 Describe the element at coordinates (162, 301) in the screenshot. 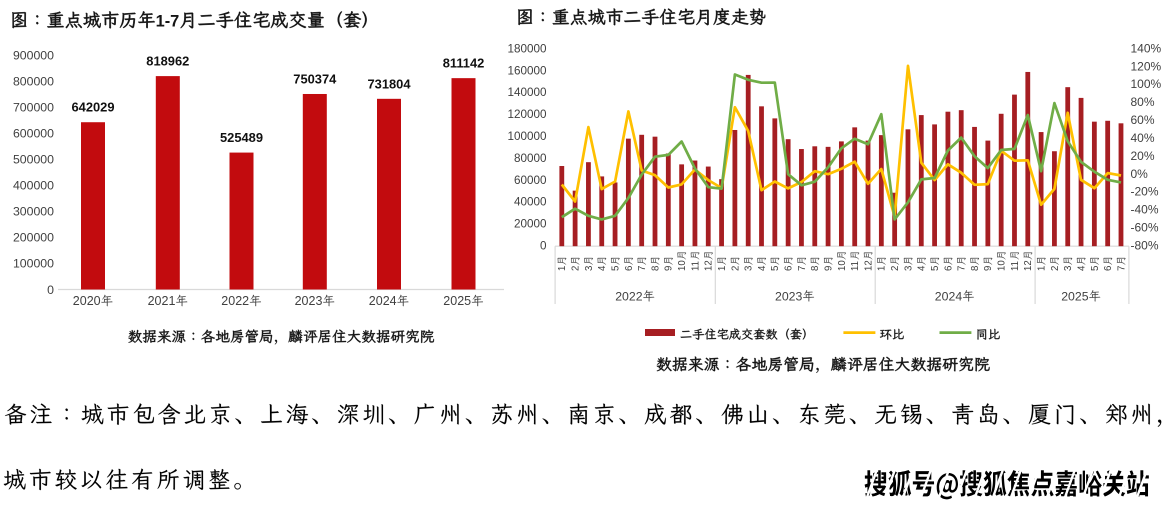

I see `svg-text: 2021` at that location.